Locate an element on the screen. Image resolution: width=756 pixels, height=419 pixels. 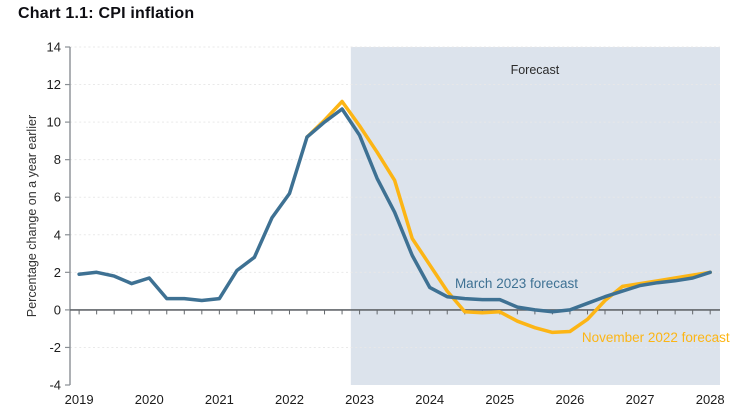
forecast-band-label: Forecast is located at coordinates (535, 70).